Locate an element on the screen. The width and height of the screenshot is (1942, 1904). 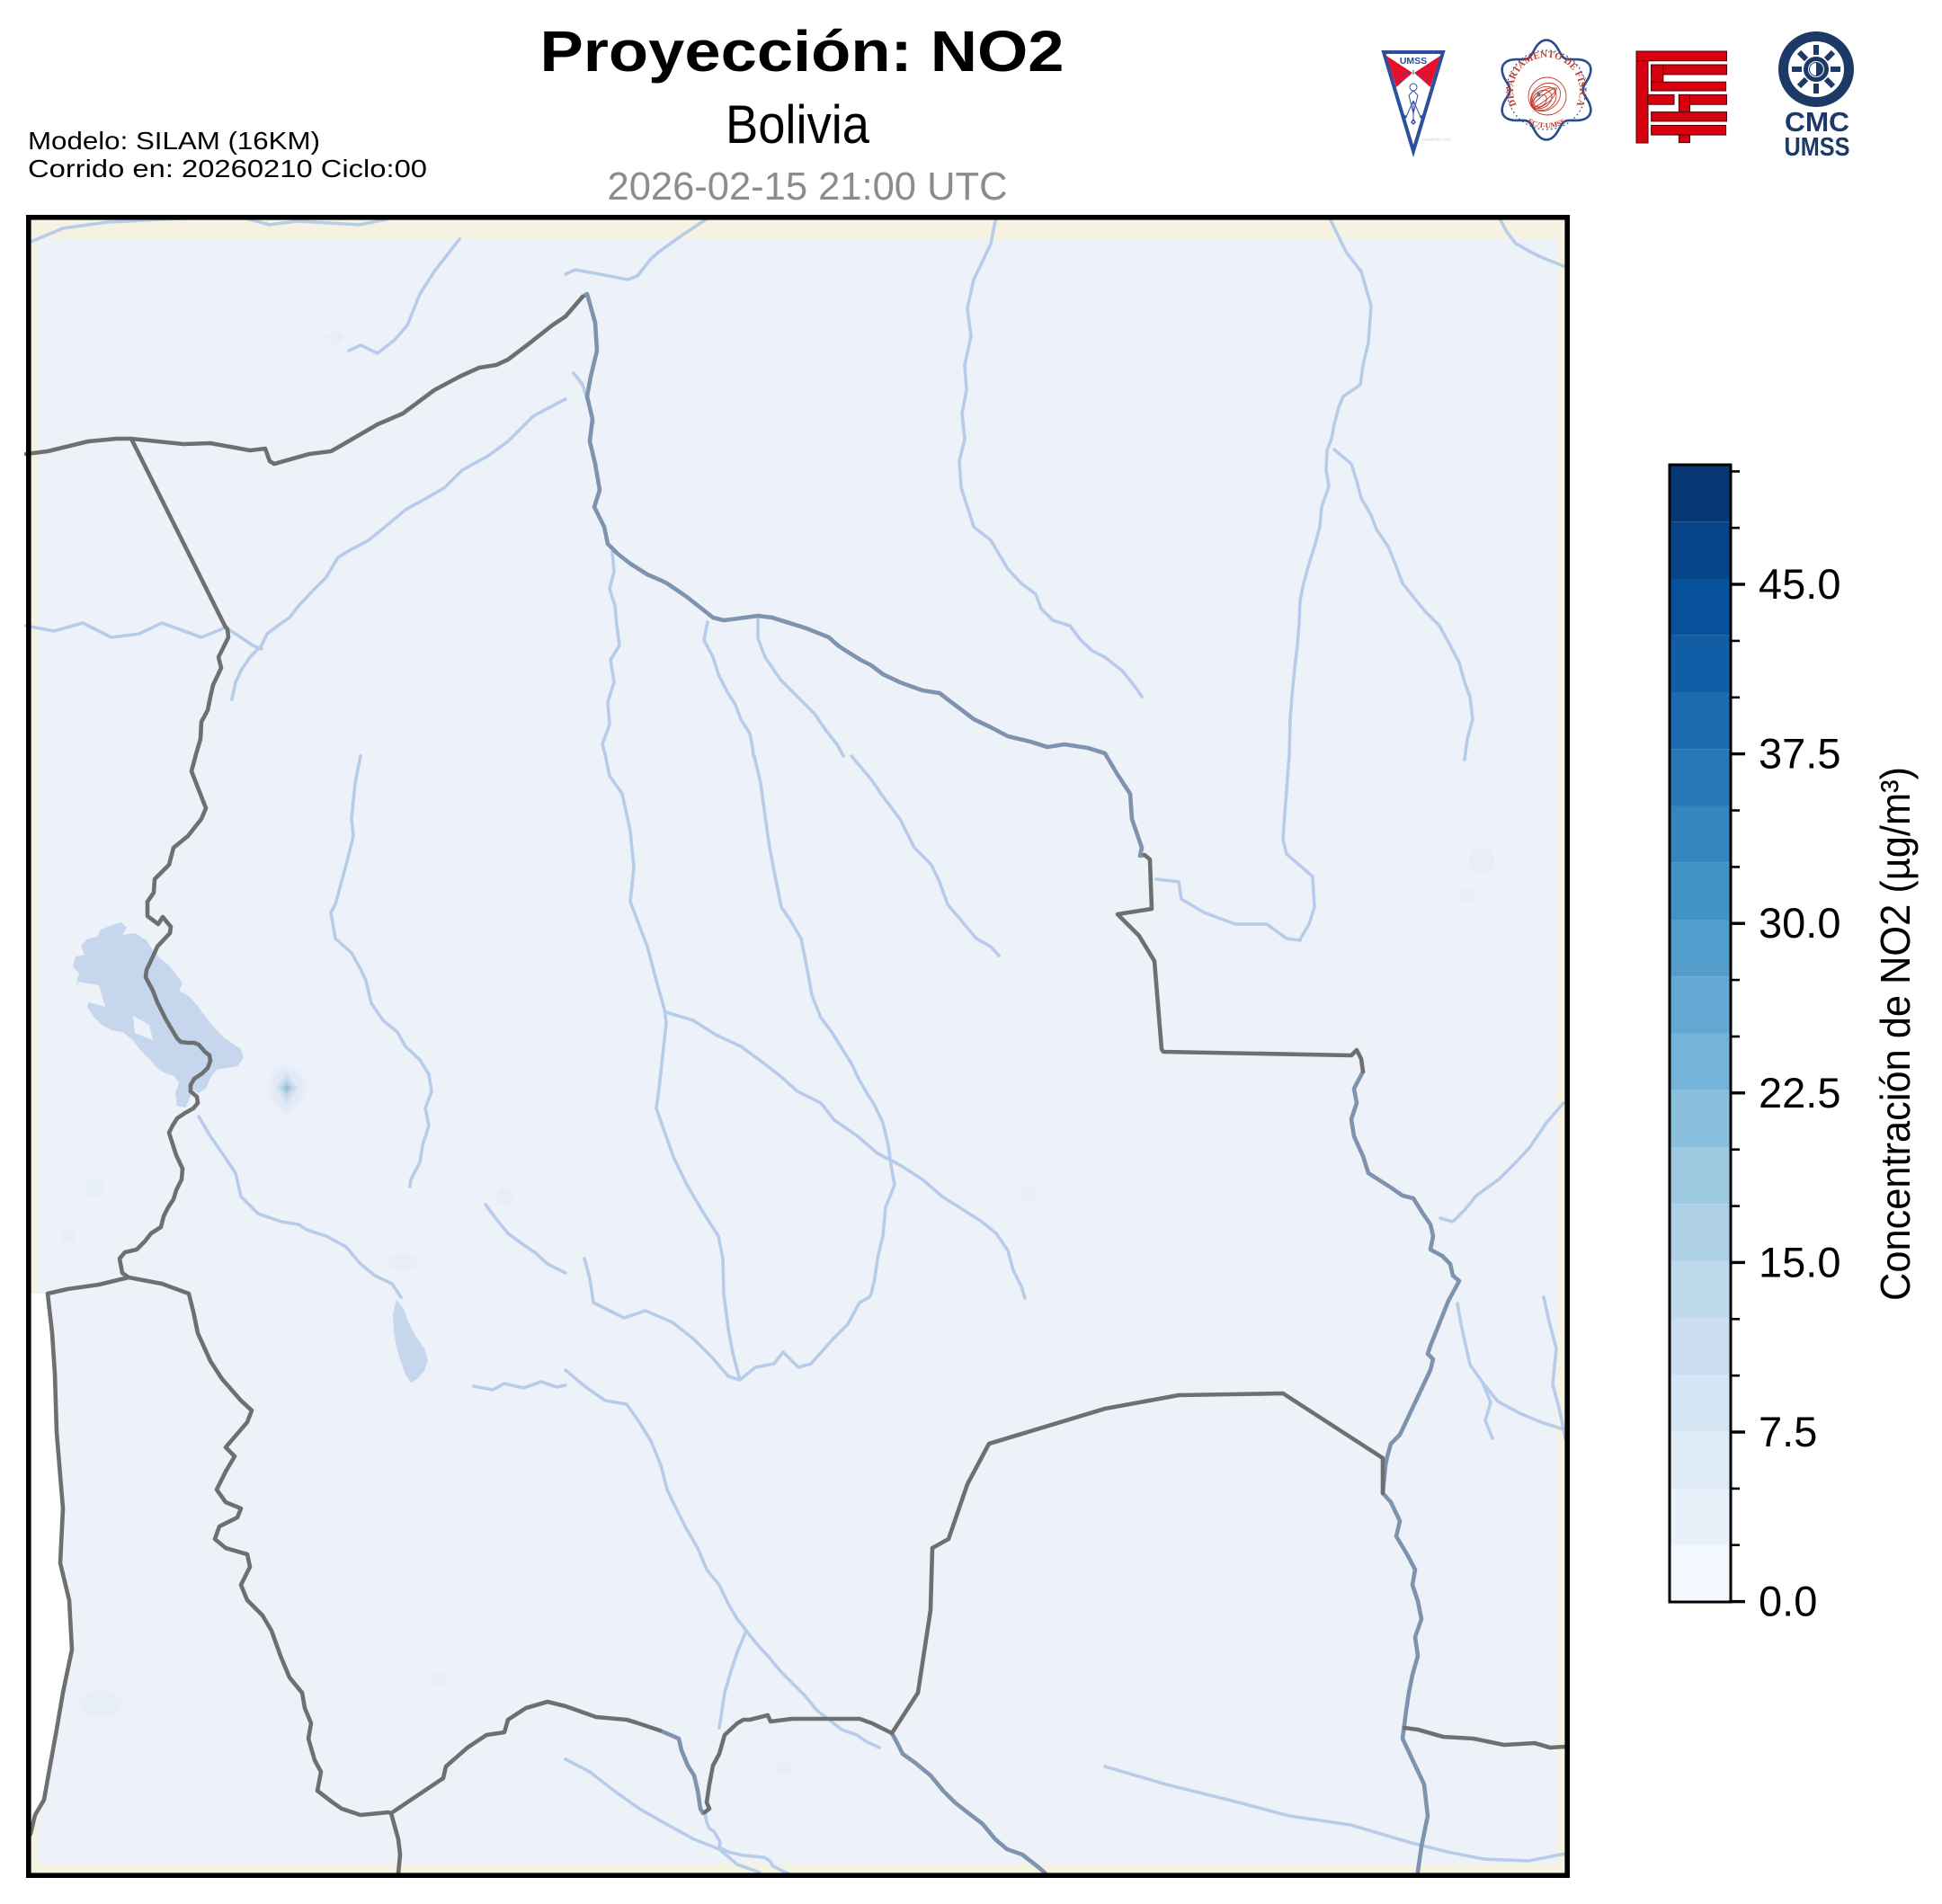
svg-text: Bolivia is located at coordinates (798, 124).